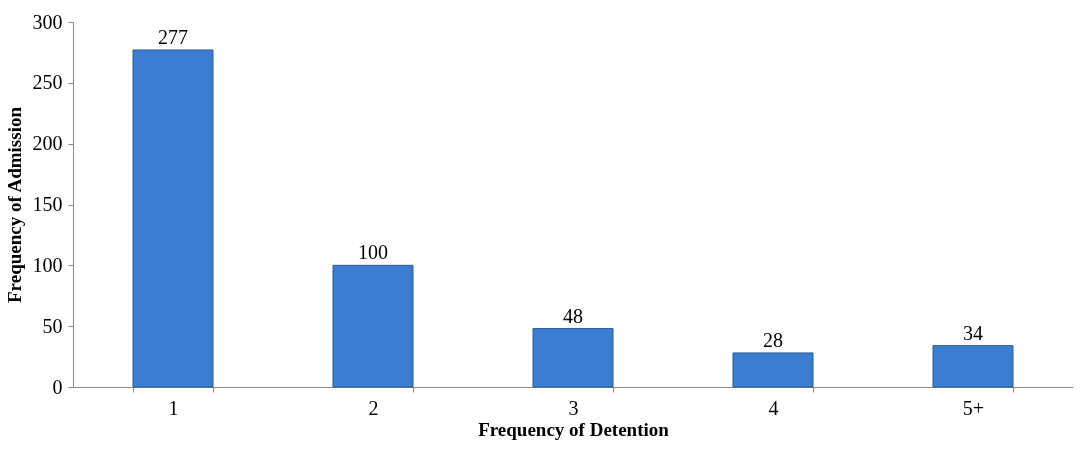  I want to click on data-label: 34, so click(973, 332).